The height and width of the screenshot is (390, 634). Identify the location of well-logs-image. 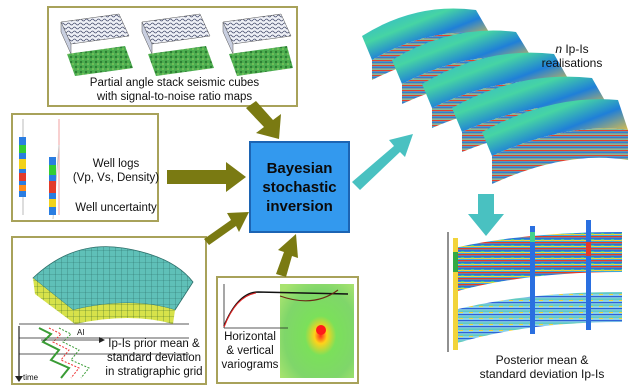
(39, 169).